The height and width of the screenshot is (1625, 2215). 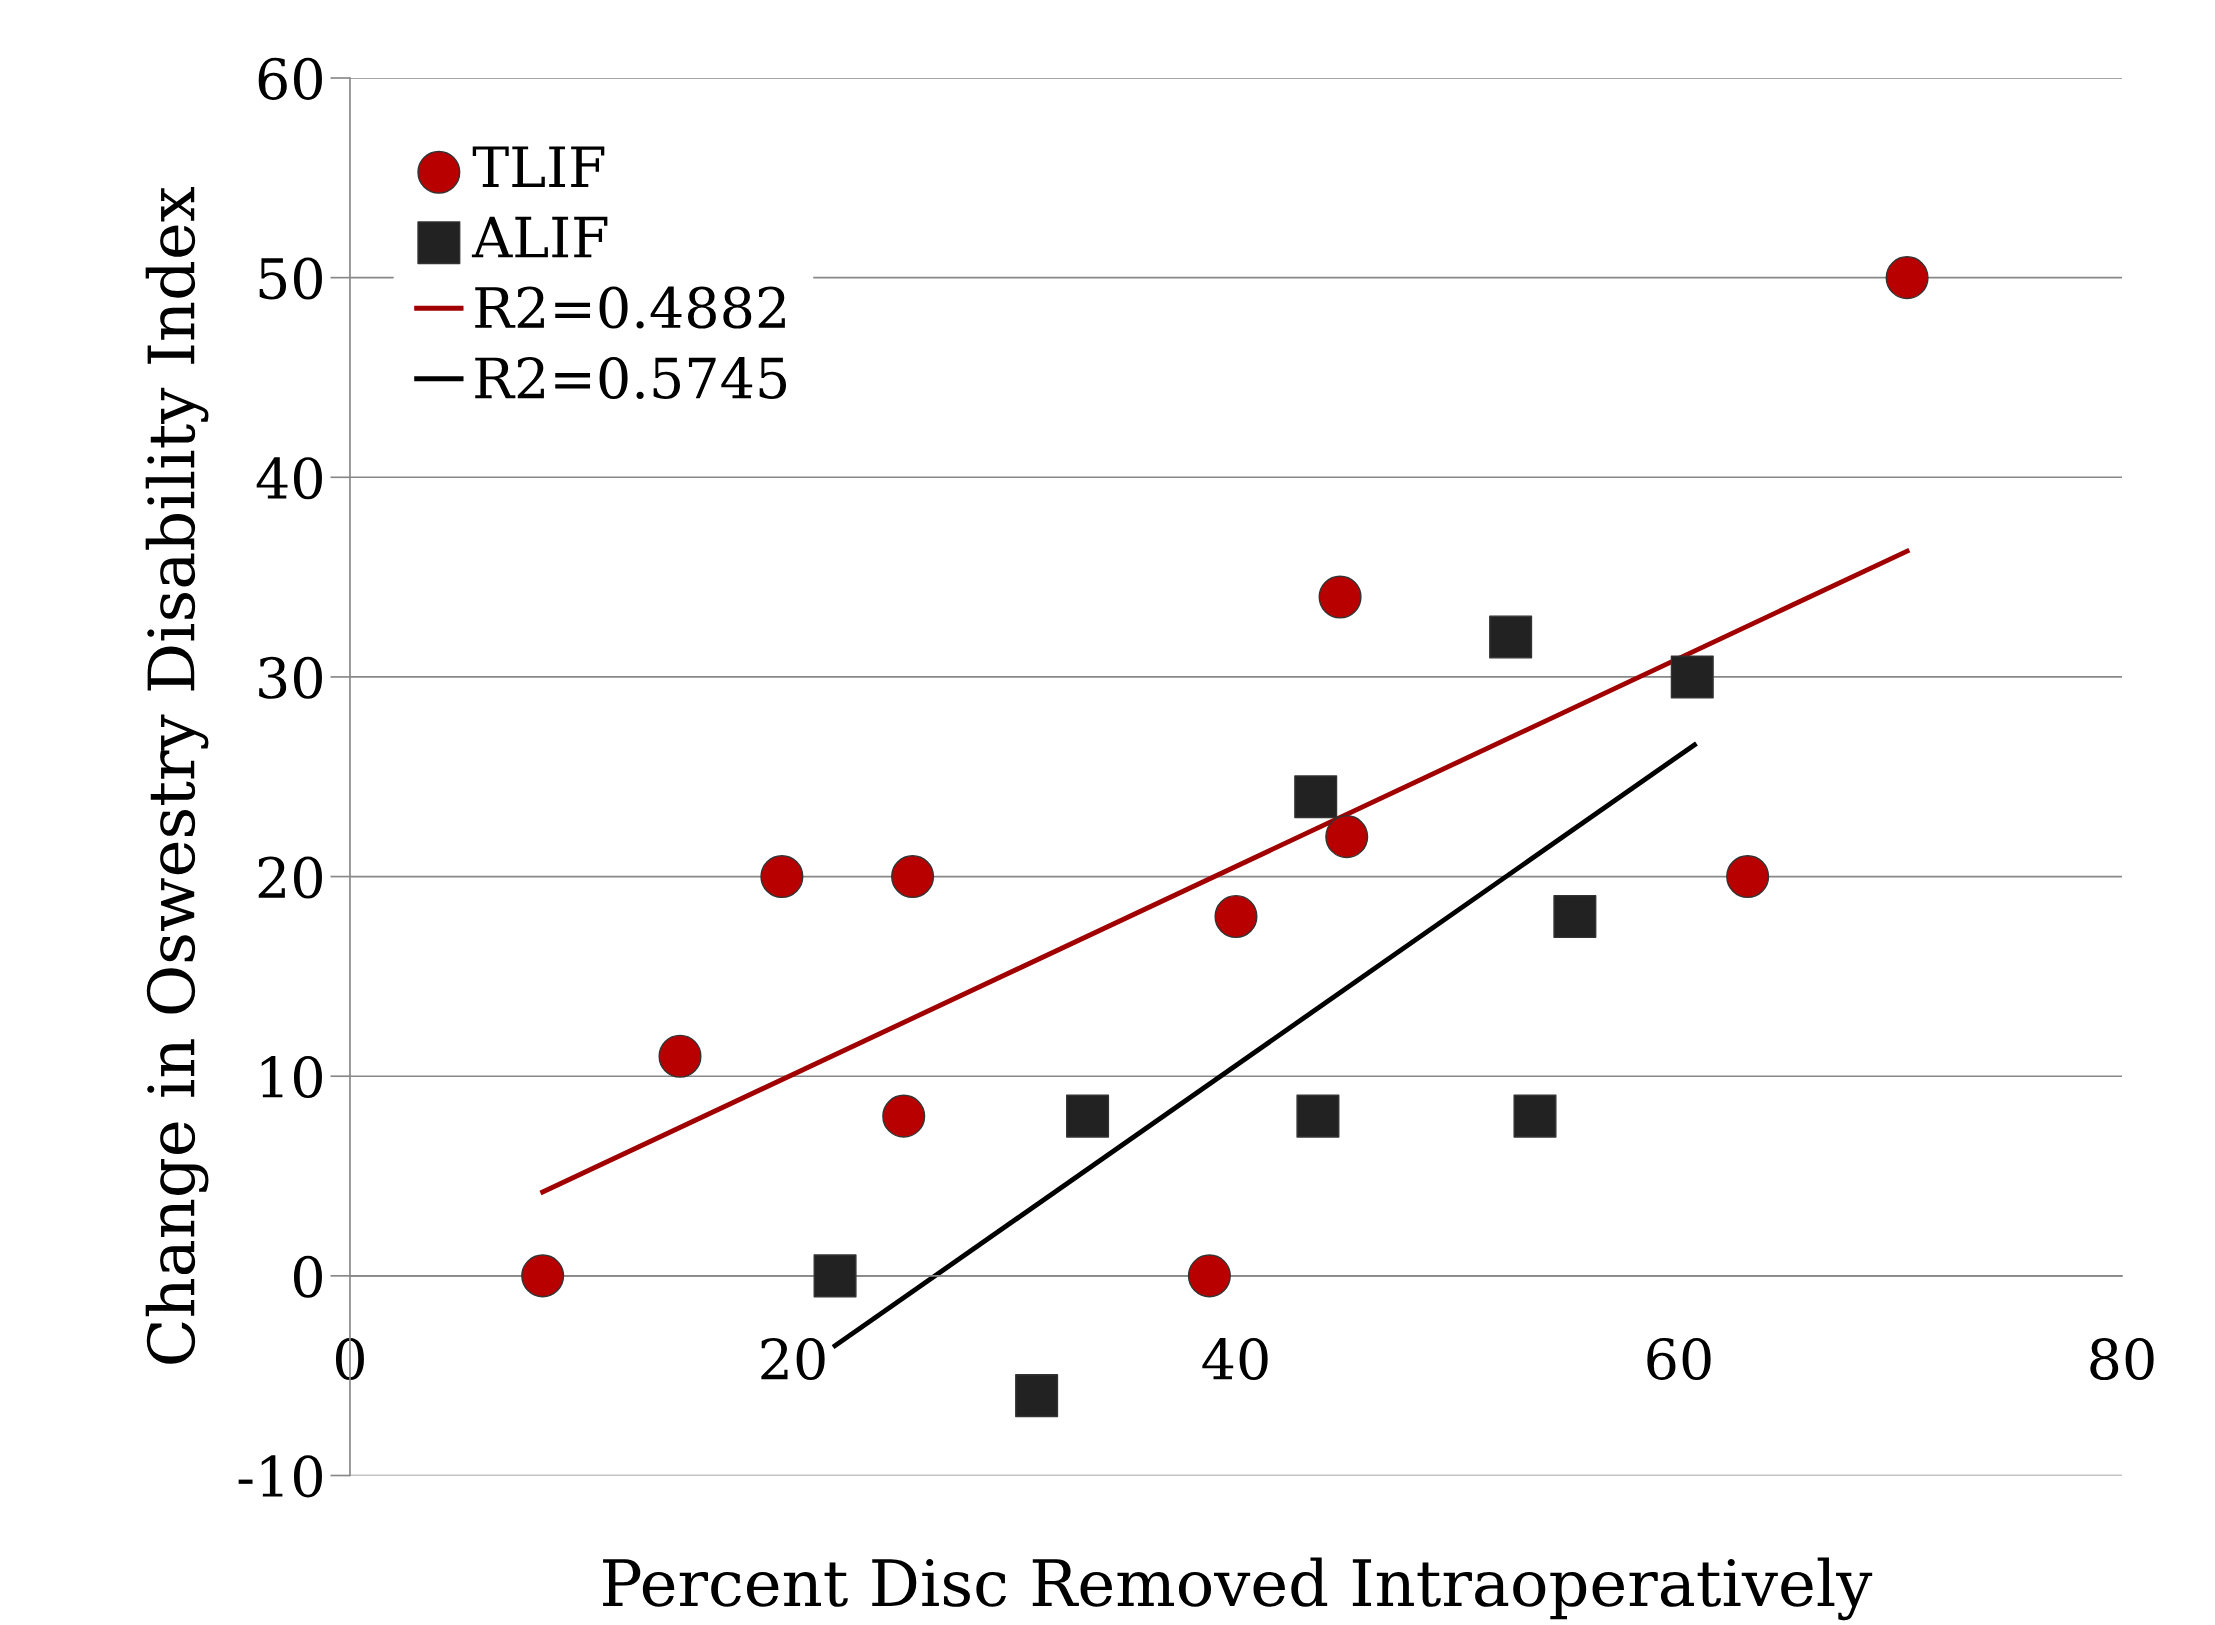 What do you see at coordinates (280, 1476) in the screenshot?
I see `y-tick-label: -10` at bounding box center [280, 1476].